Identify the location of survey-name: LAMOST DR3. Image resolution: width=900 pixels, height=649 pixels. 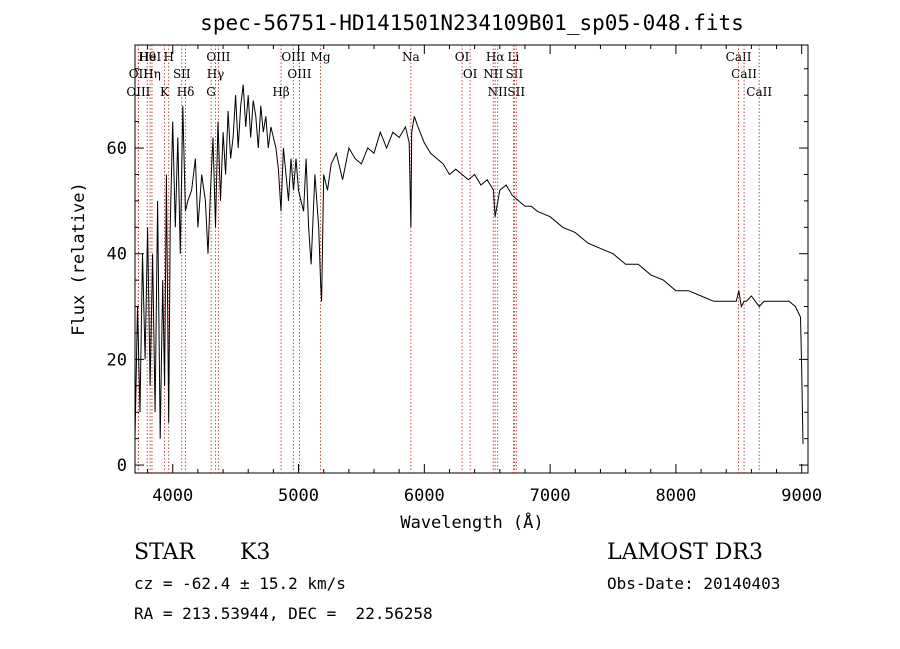
(685, 552).